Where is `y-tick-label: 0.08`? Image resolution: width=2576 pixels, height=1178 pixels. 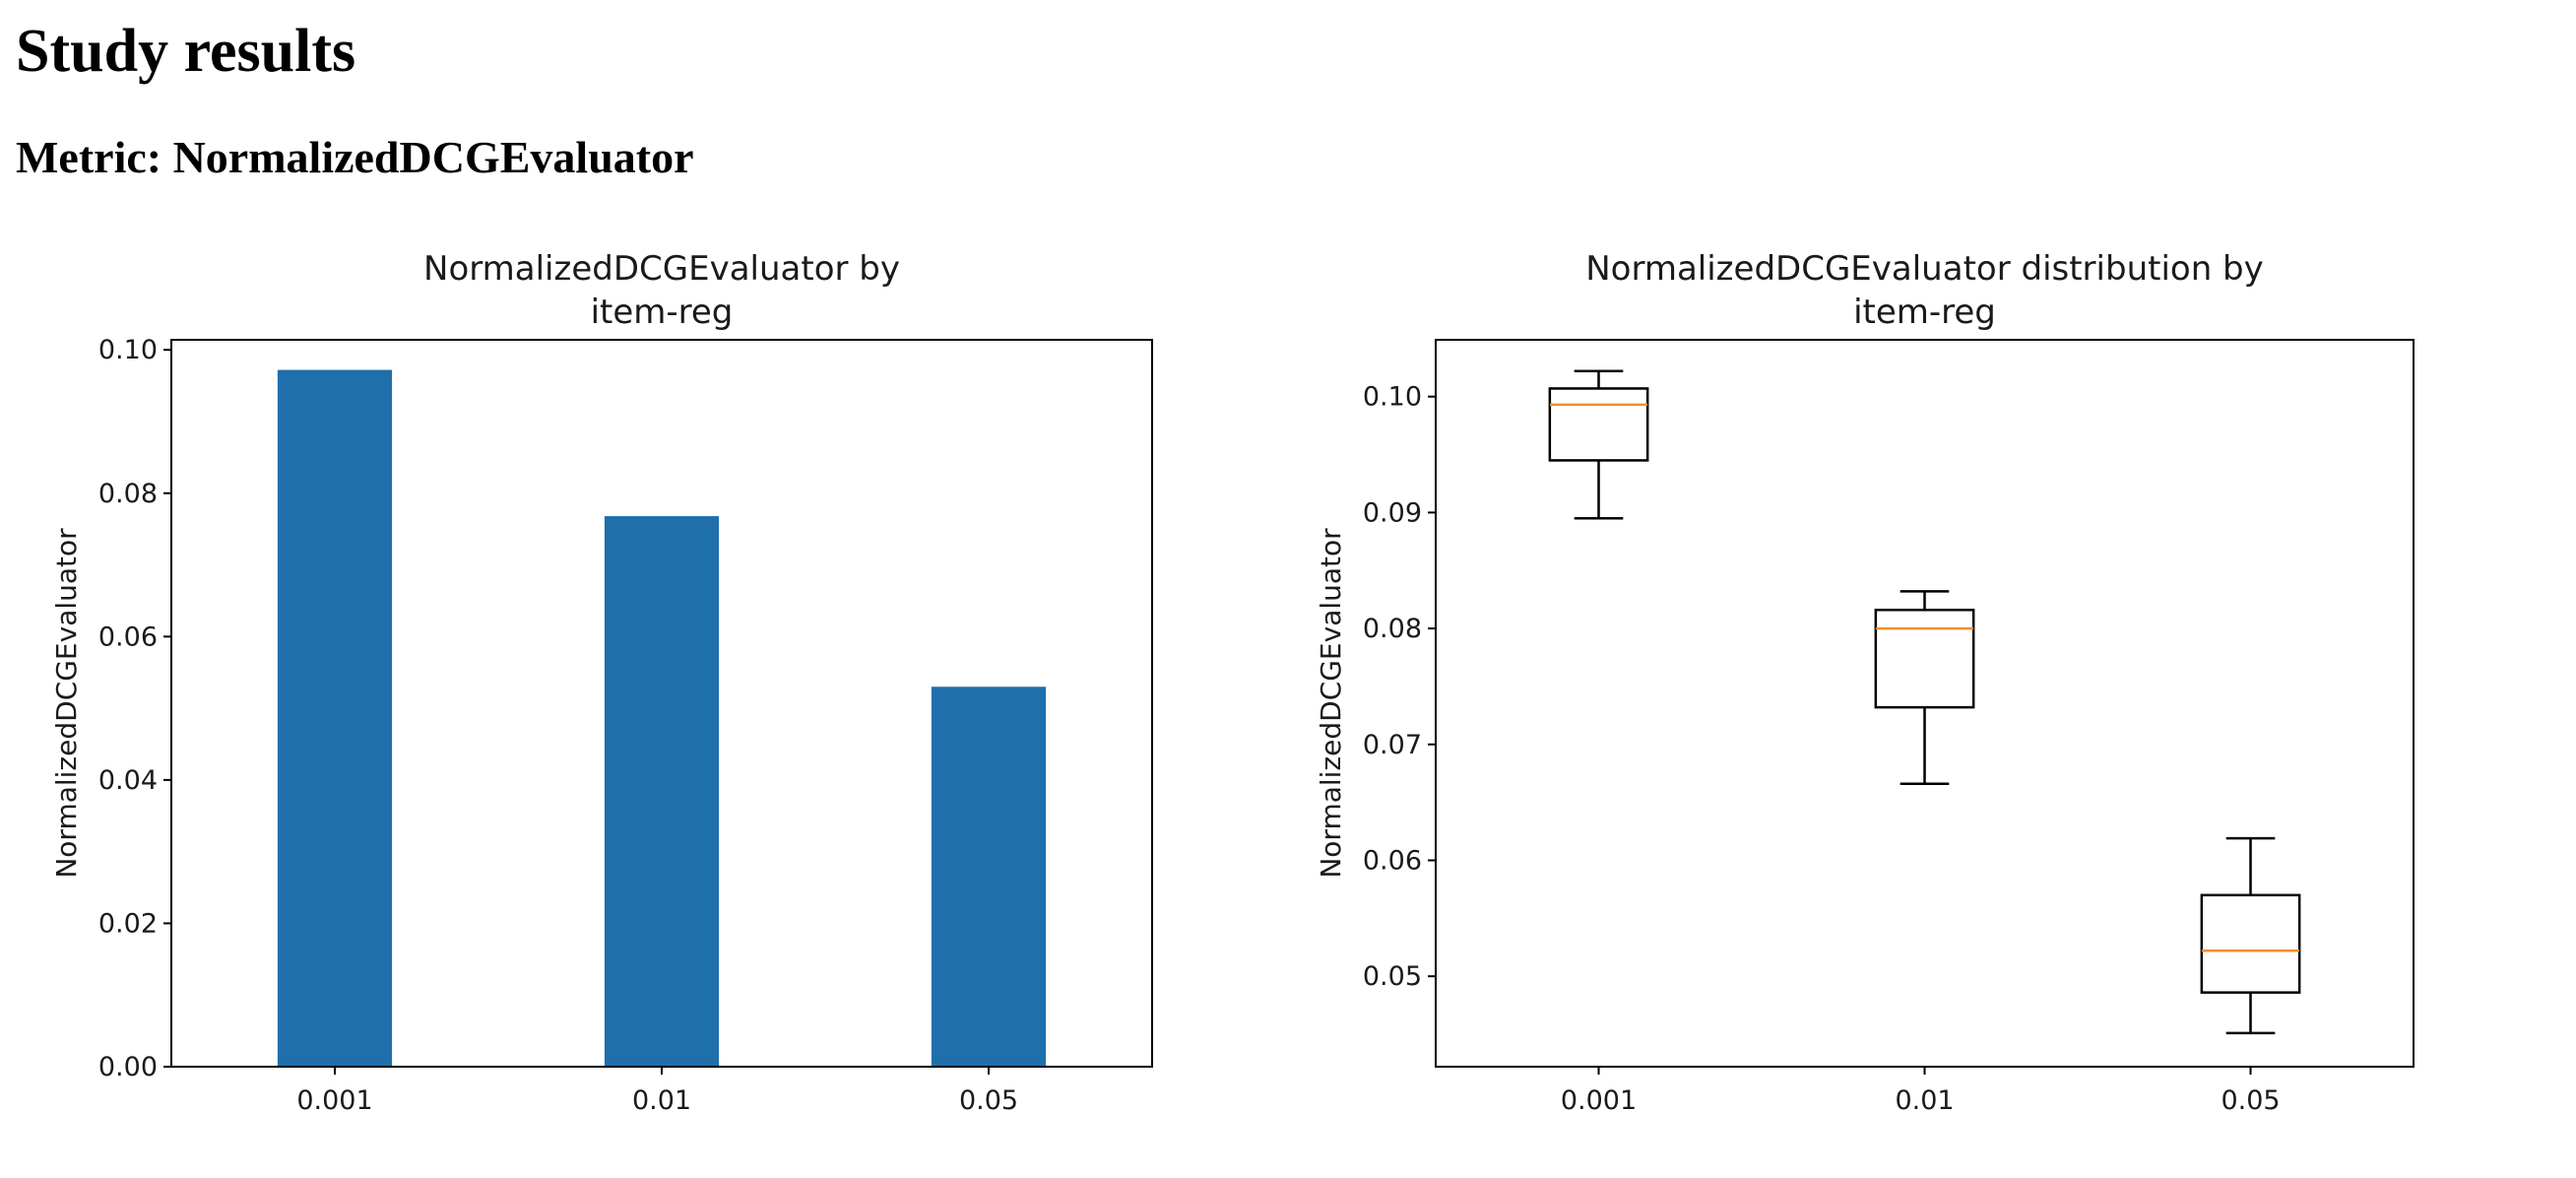 y-tick-label: 0.08 is located at coordinates (128, 494).